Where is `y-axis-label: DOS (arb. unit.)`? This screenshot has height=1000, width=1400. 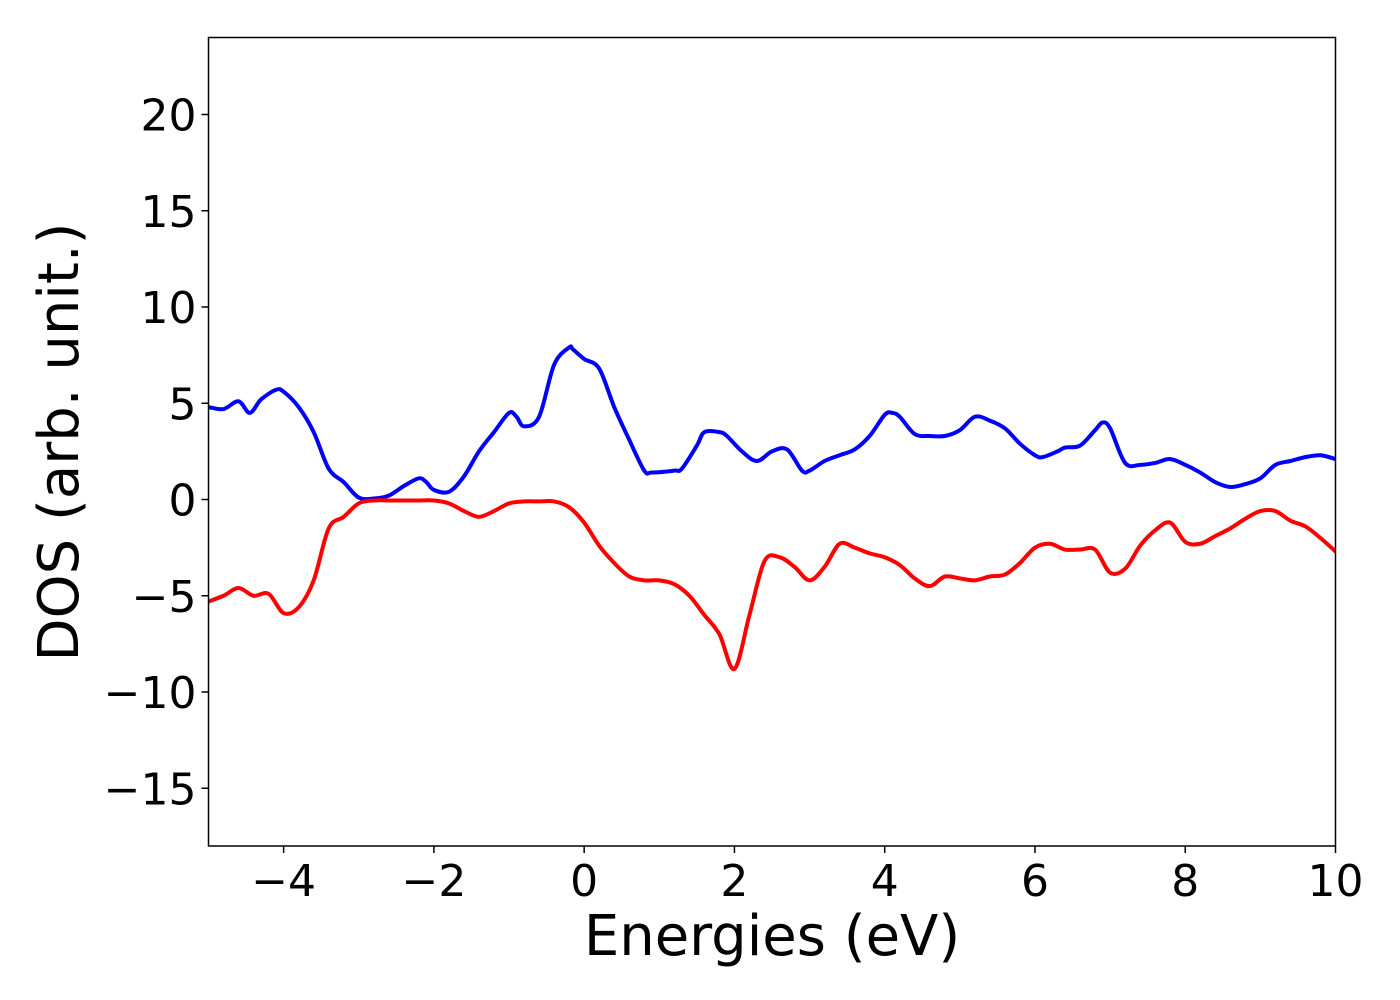 y-axis-label: DOS (arb. unit.) is located at coordinates (59, 441).